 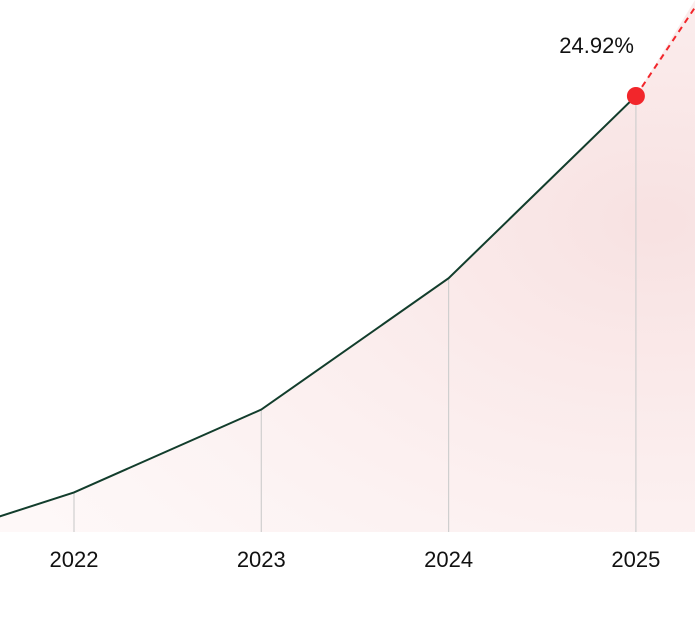 I want to click on x-tick-label: 2025, so click(x=635, y=559).